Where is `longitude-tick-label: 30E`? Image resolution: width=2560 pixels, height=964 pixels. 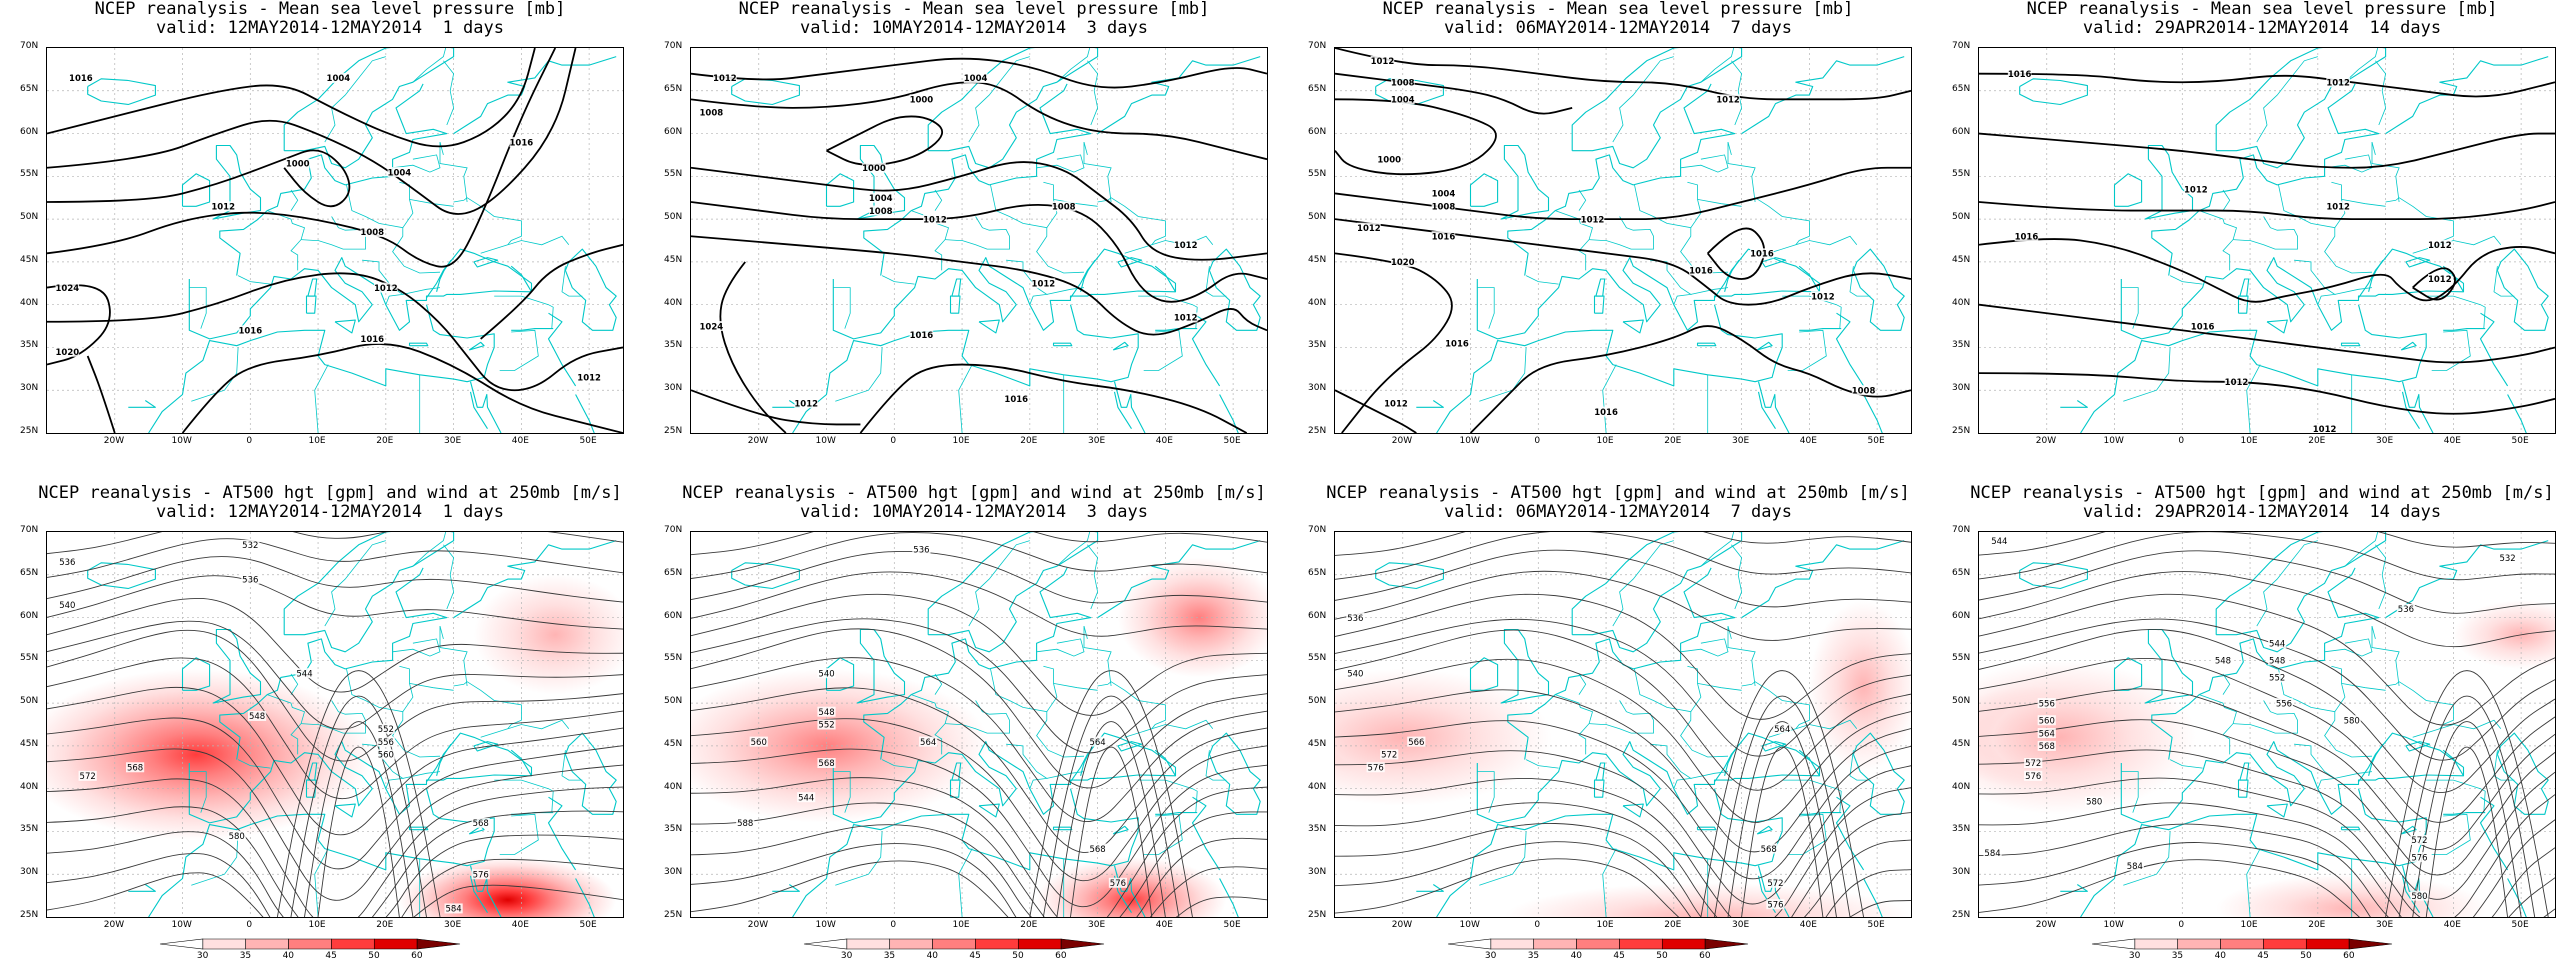
longitude-tick-label: 30E is located at coordinates (2385, 925).